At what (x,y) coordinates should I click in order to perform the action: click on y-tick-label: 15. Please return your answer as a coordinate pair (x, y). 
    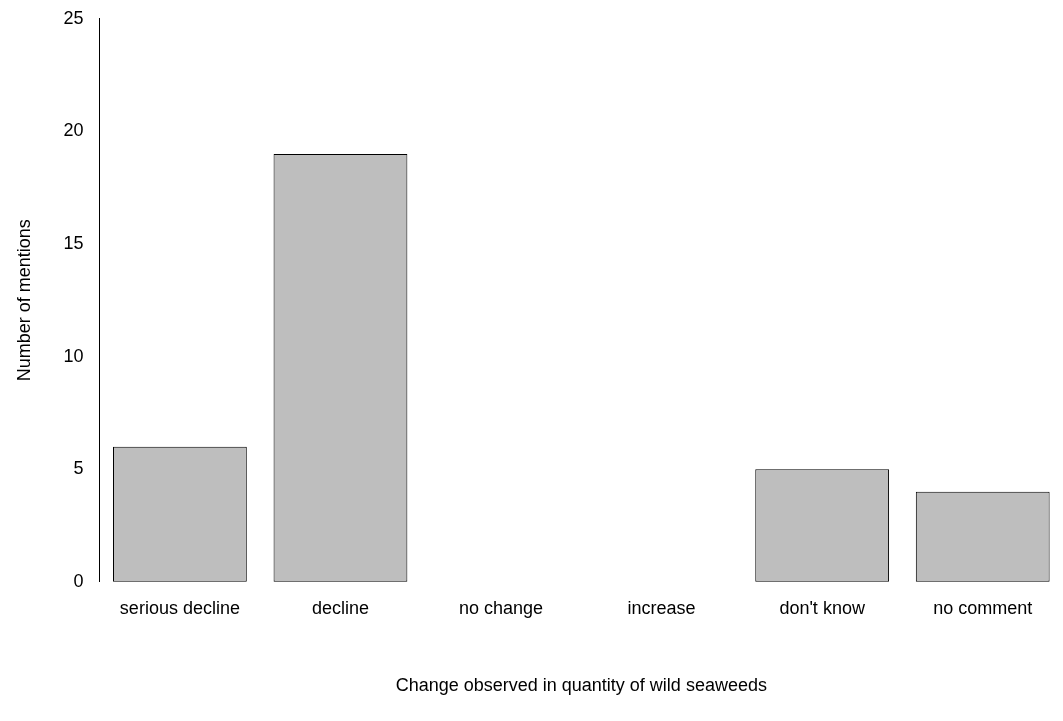
    Looking at the image, I should click on (73, 242).